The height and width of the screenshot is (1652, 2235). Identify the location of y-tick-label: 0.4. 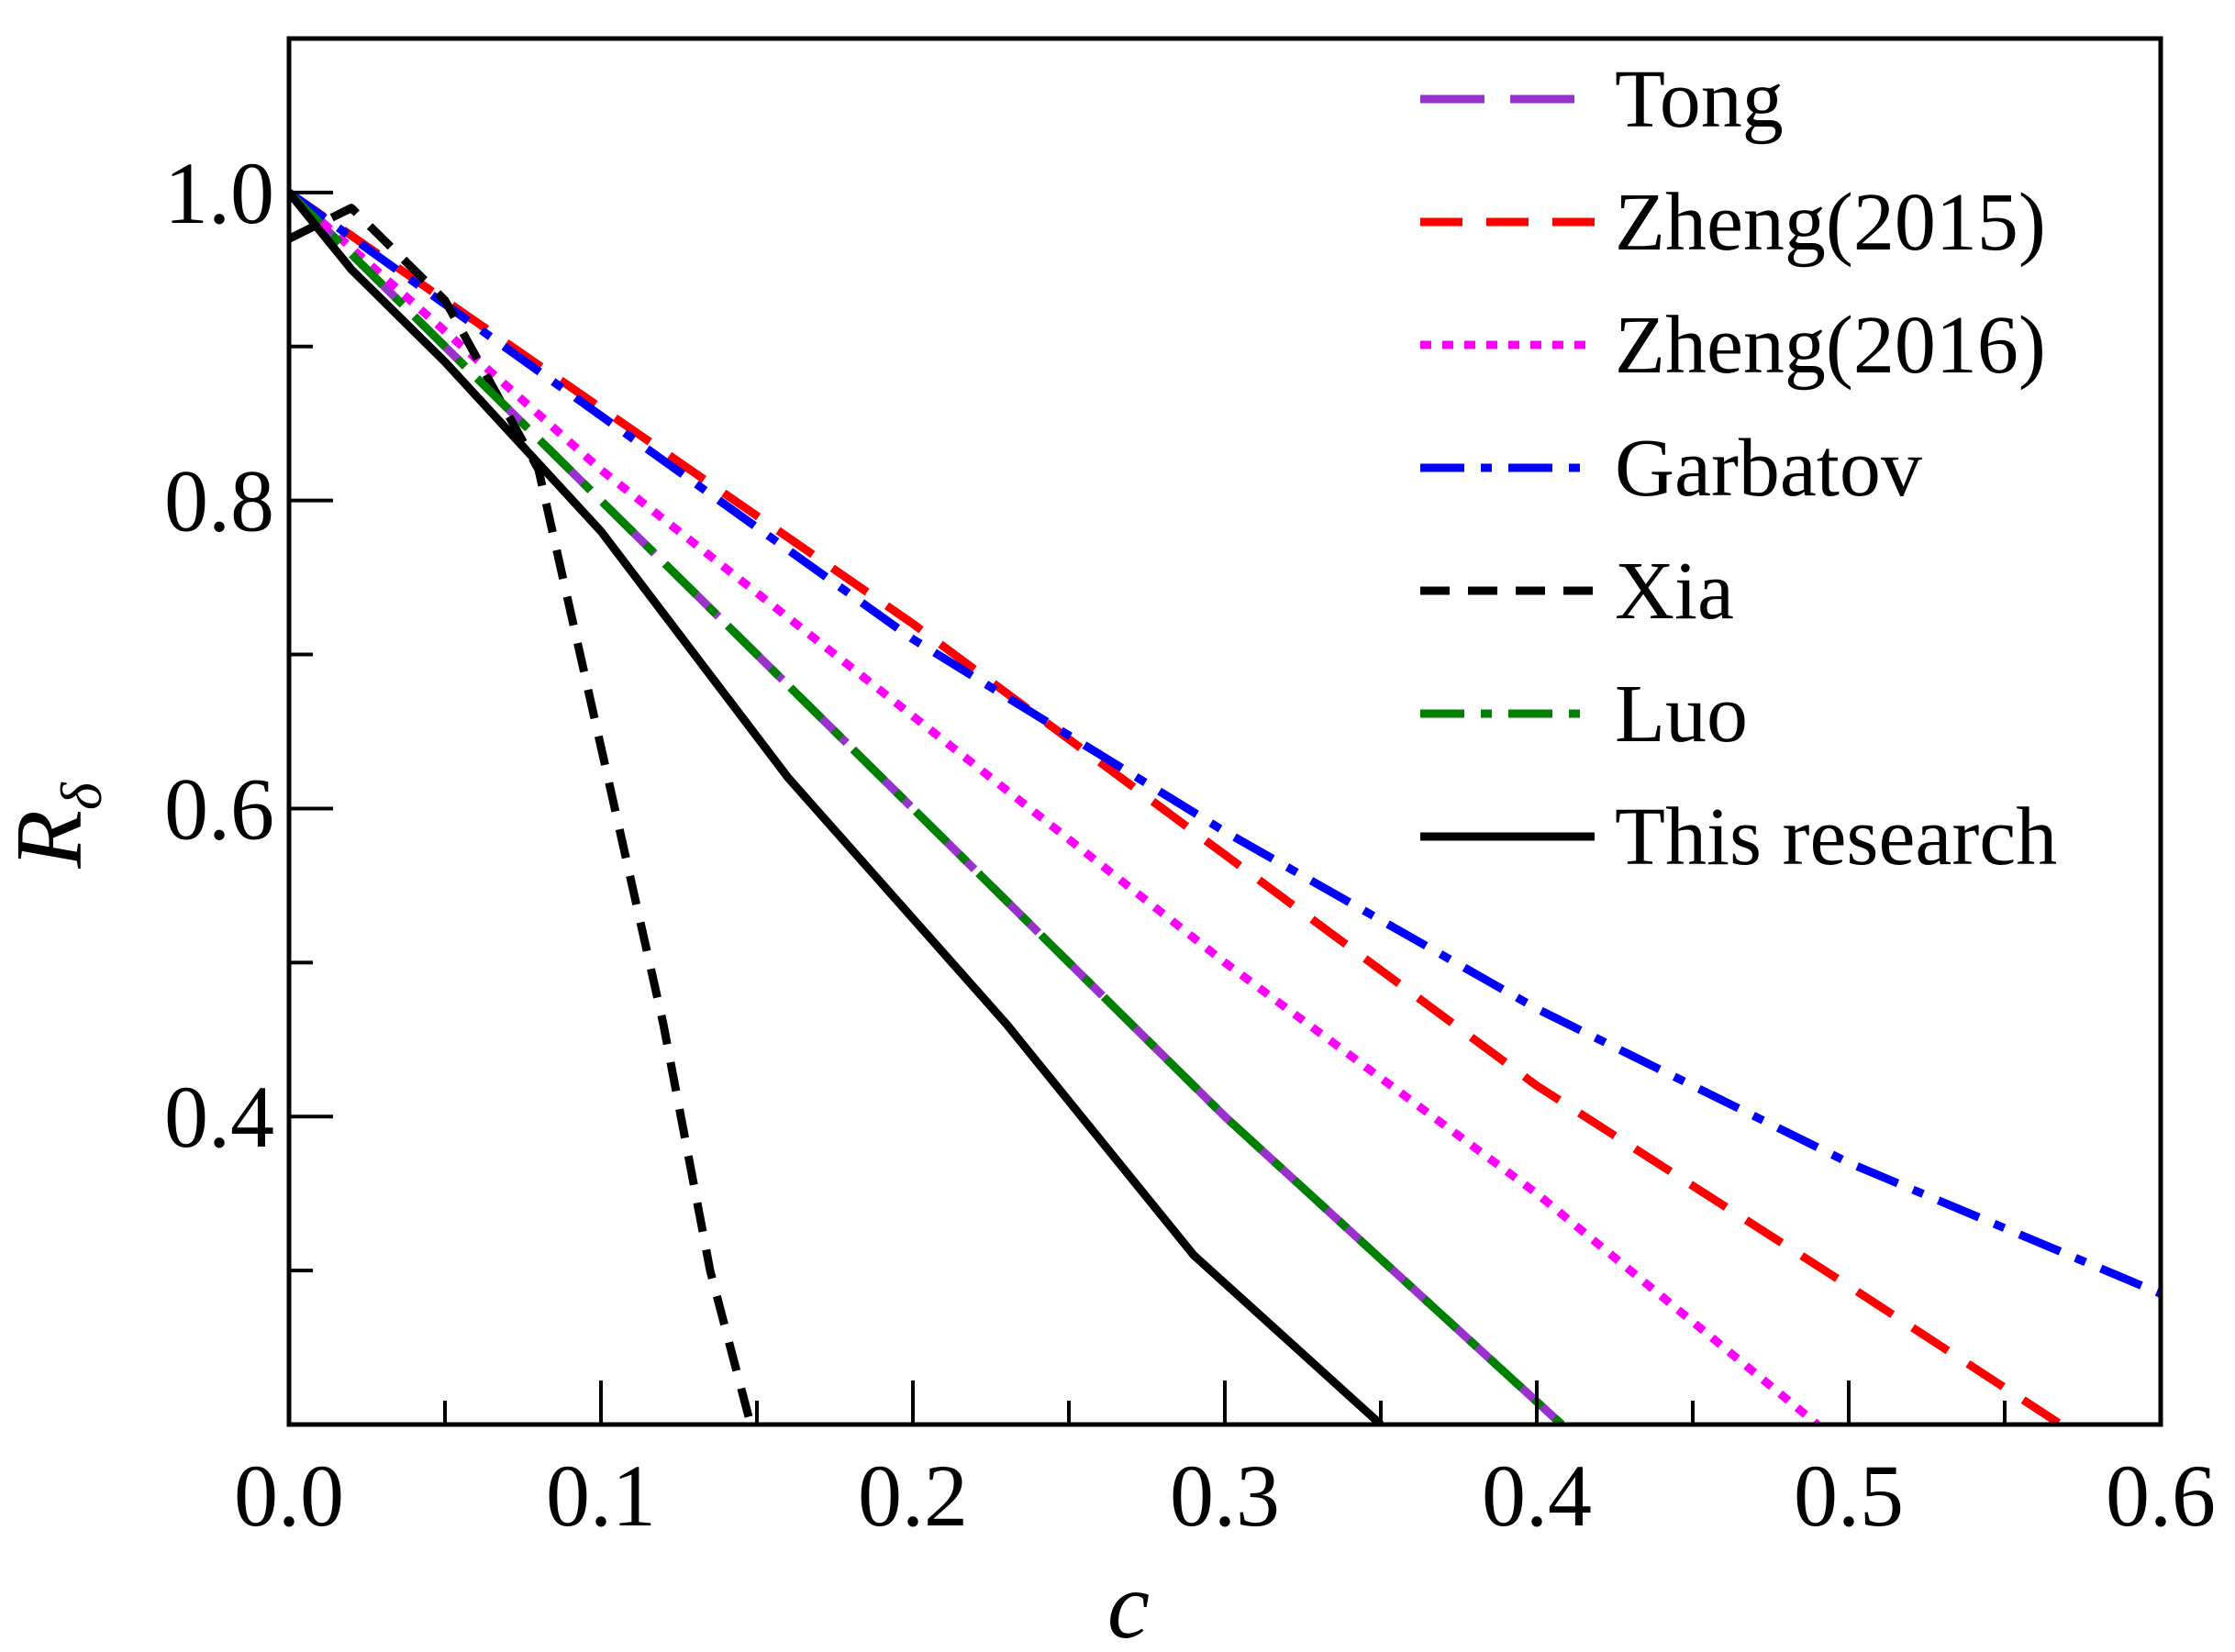
(219, 1117).